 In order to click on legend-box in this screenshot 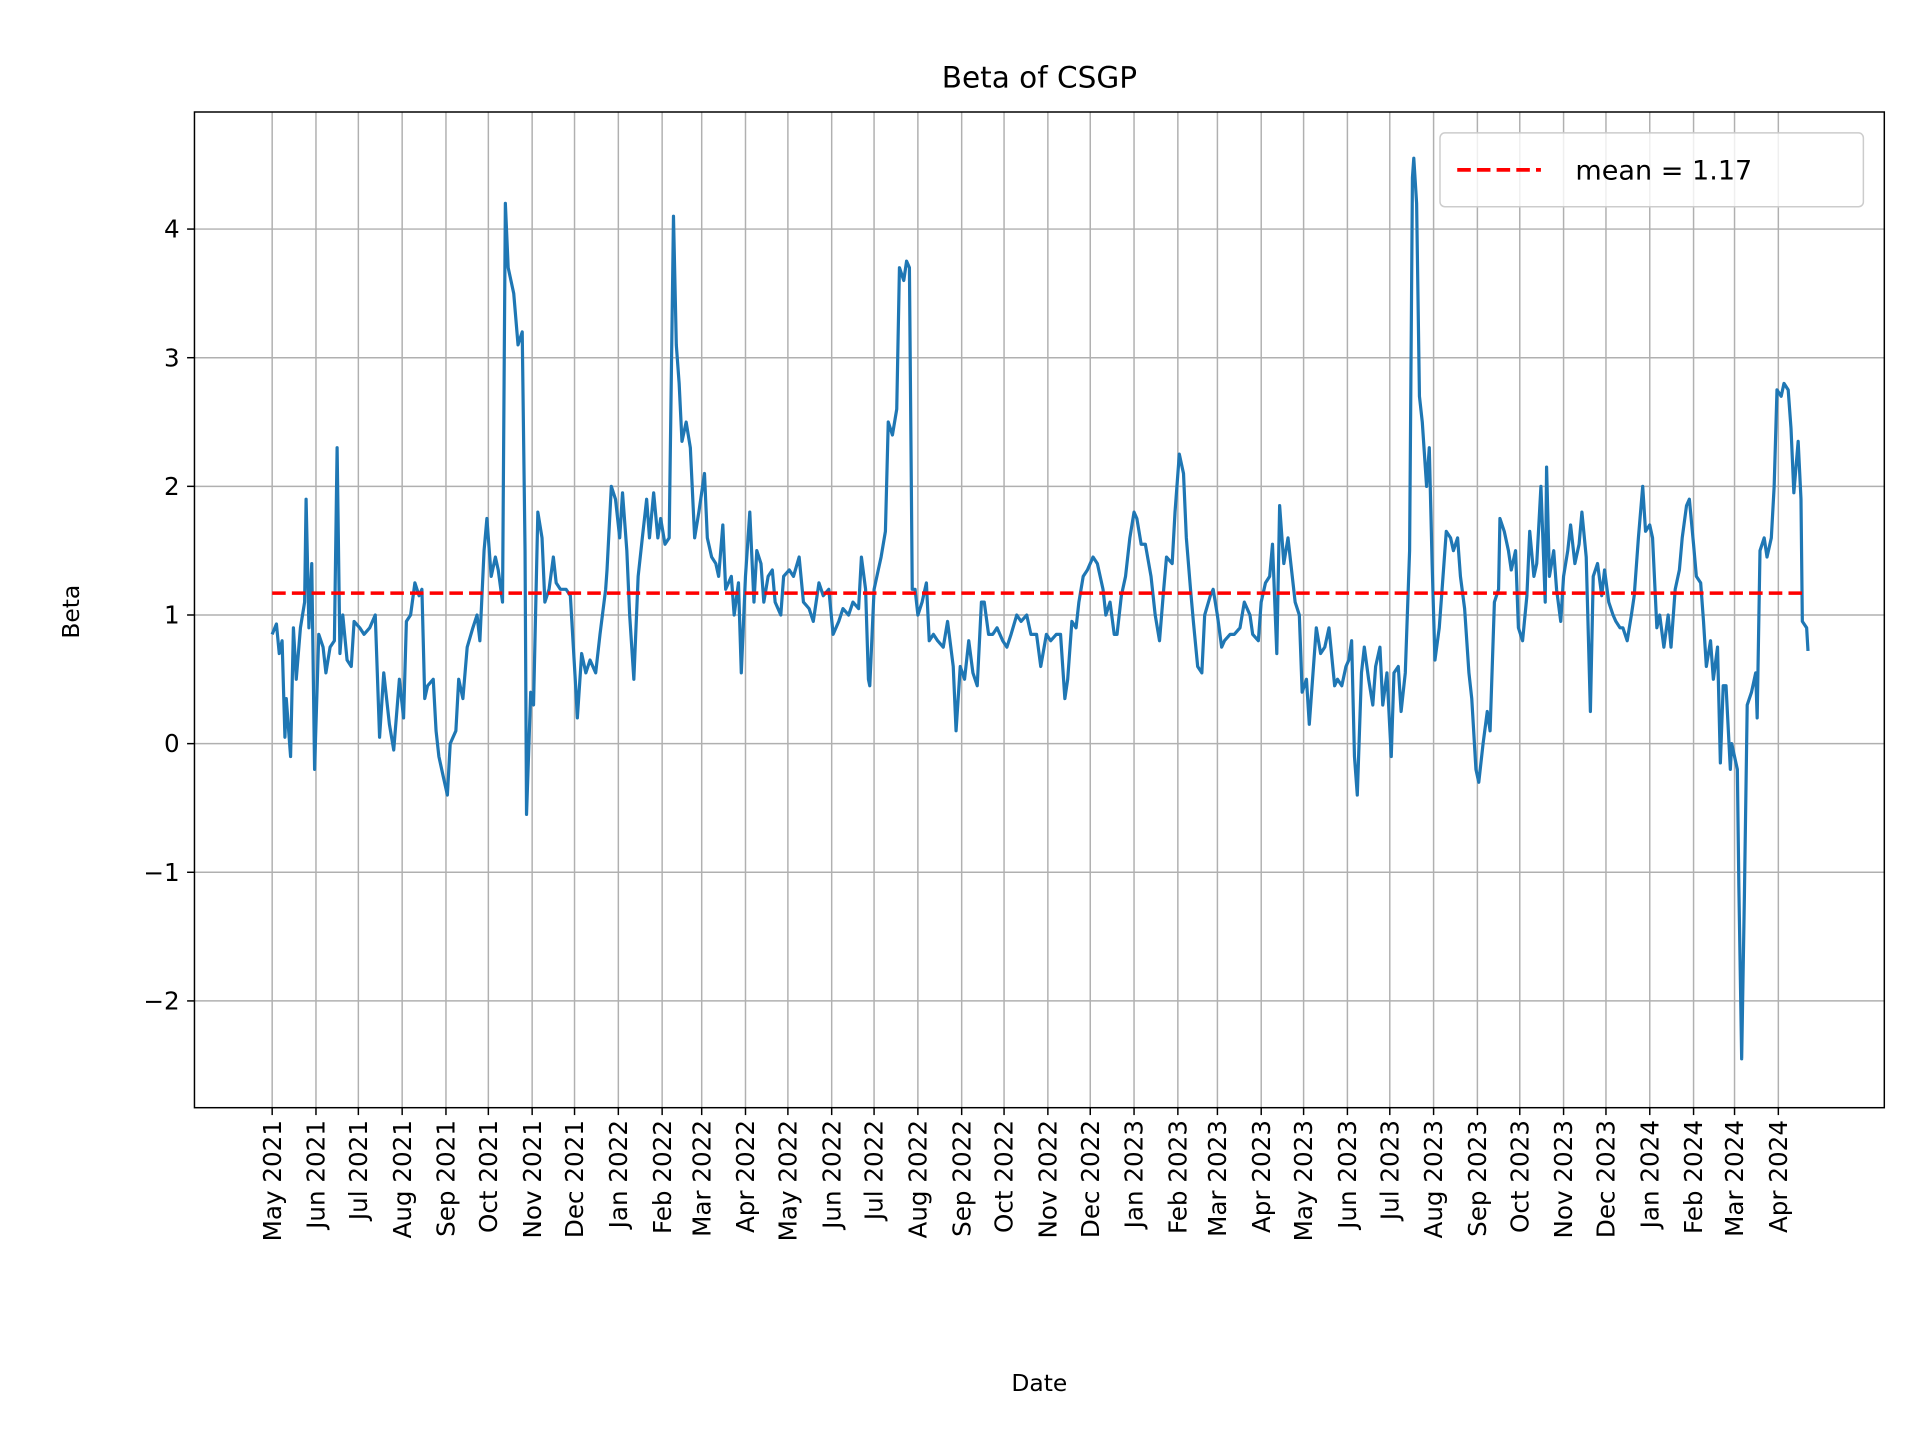, I will do `click(1652, 170)`.